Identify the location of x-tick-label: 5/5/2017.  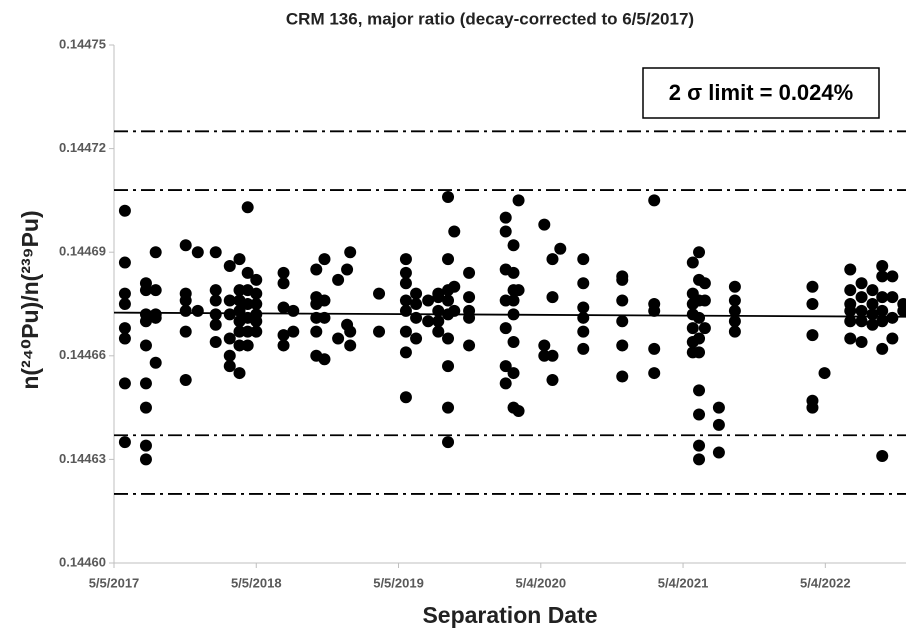
(114, 582).